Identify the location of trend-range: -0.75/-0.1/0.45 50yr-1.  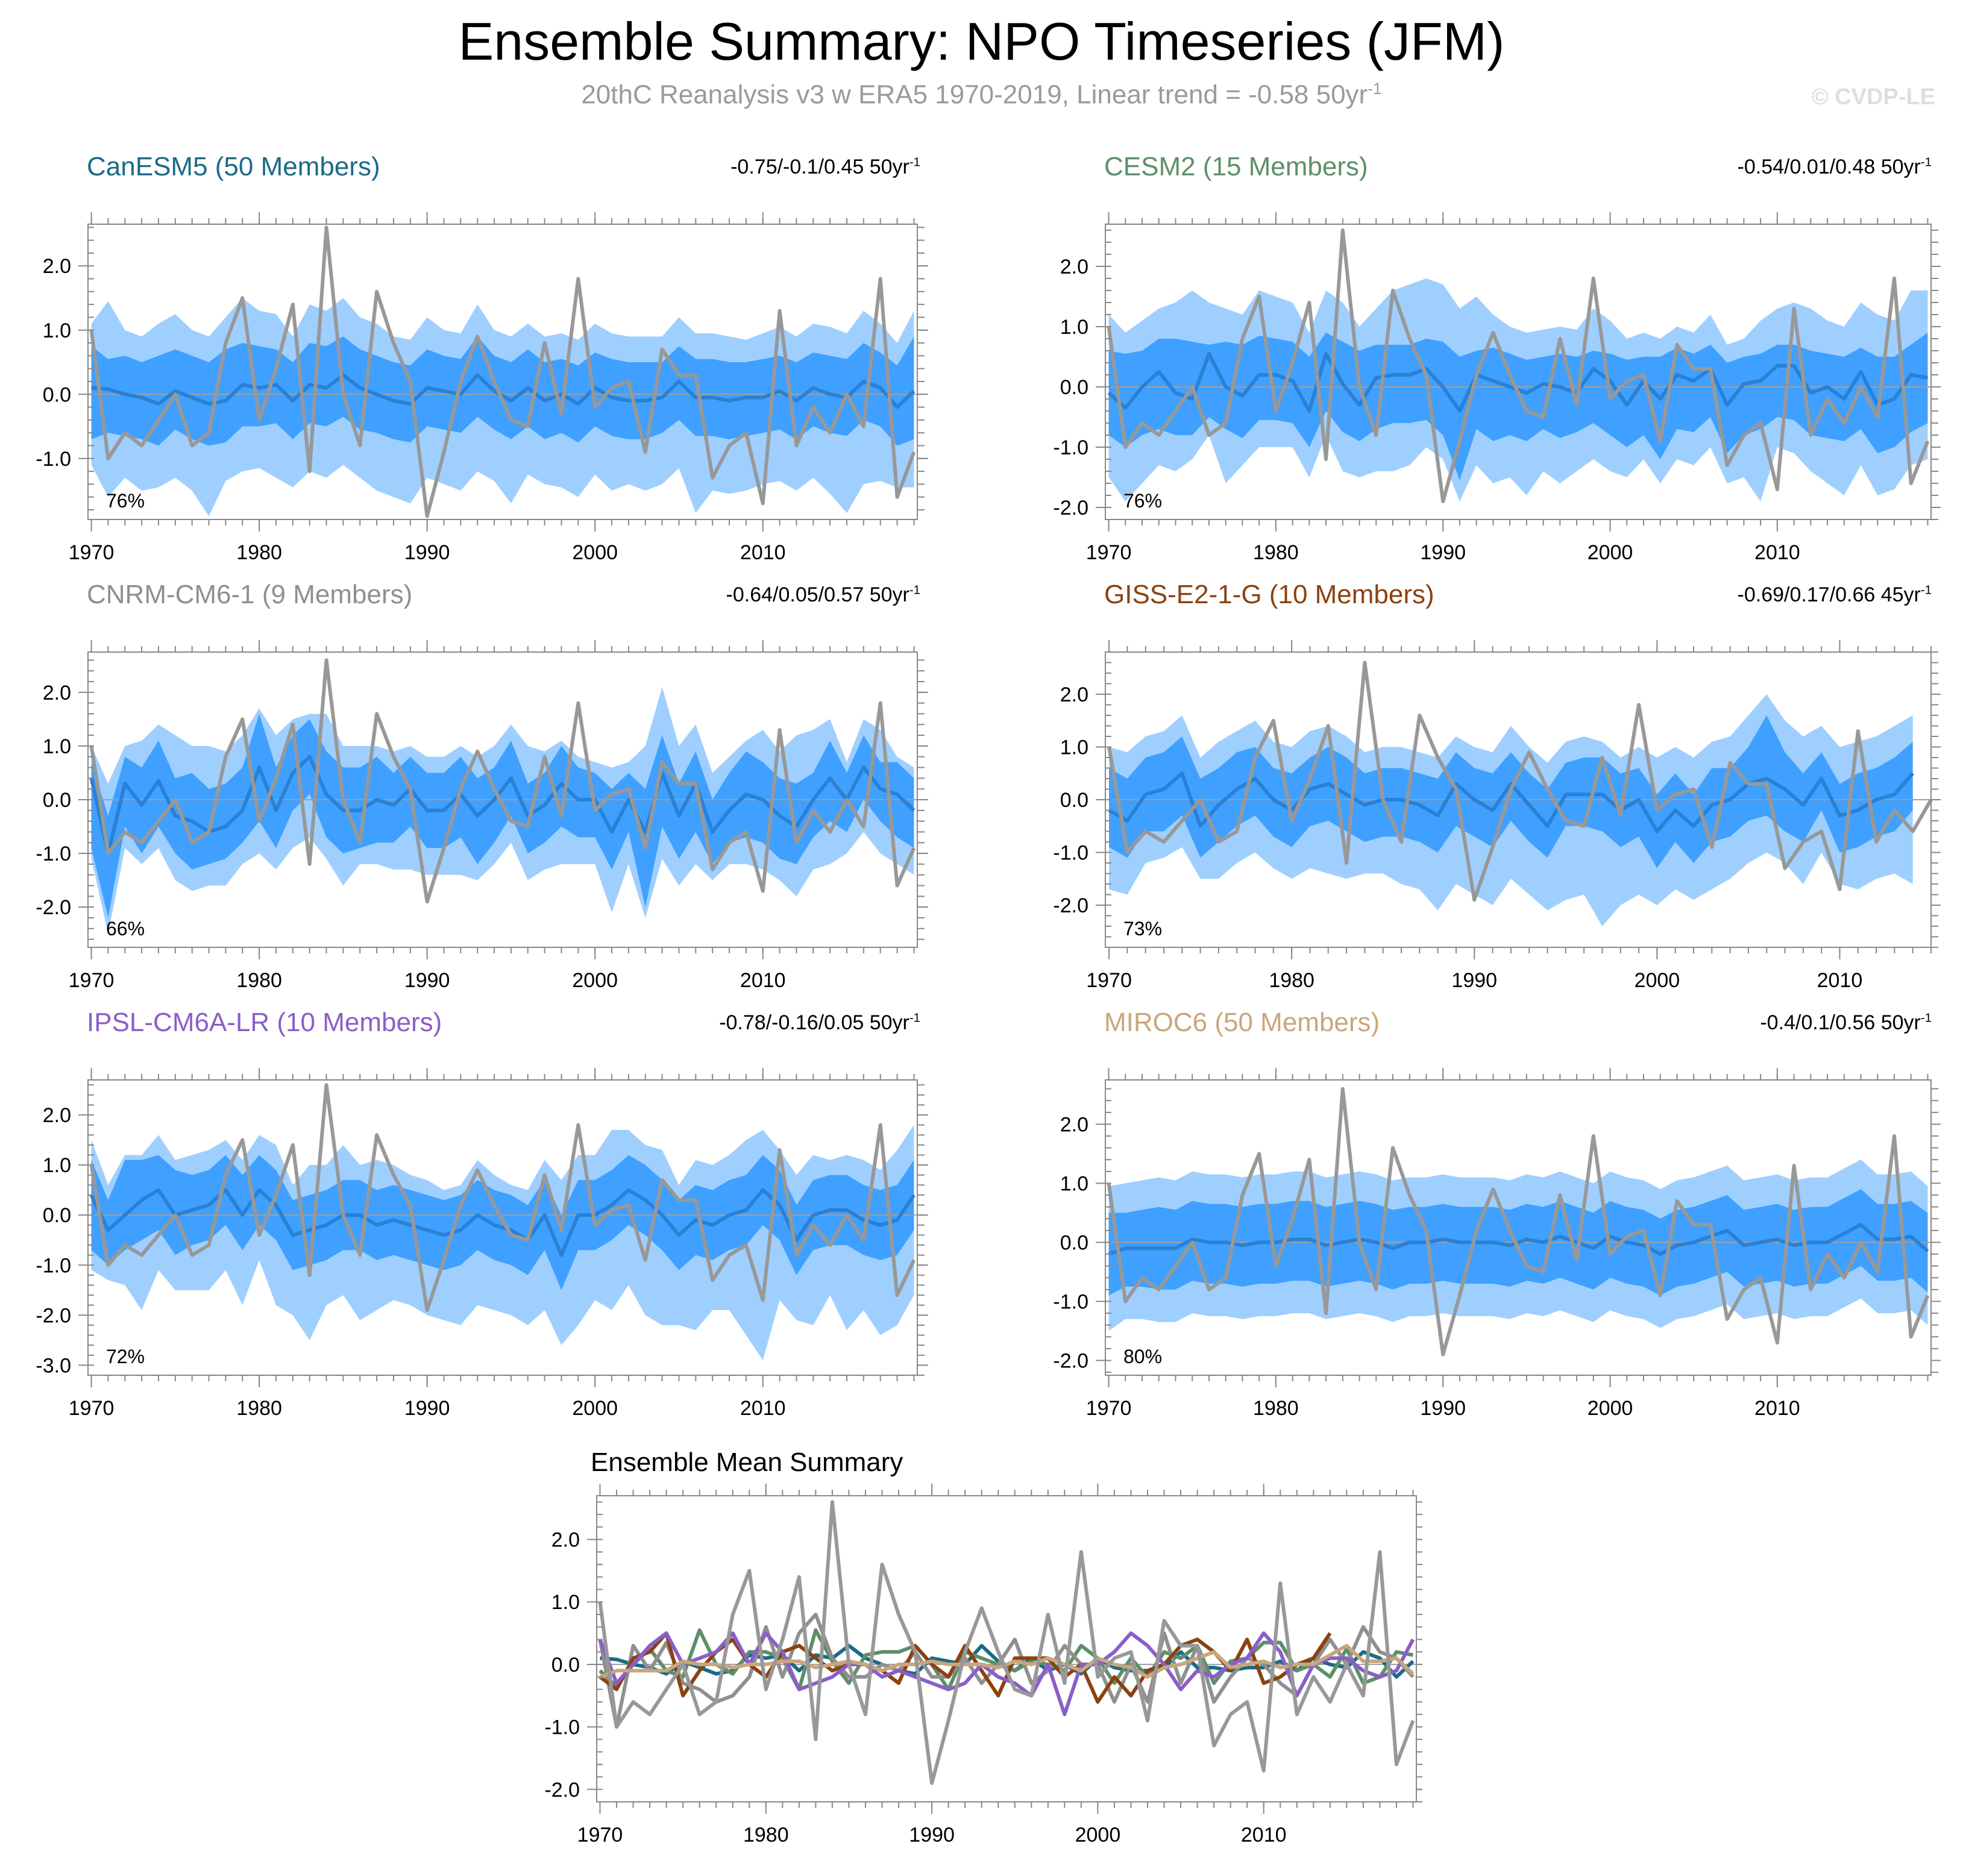
(825, 167).